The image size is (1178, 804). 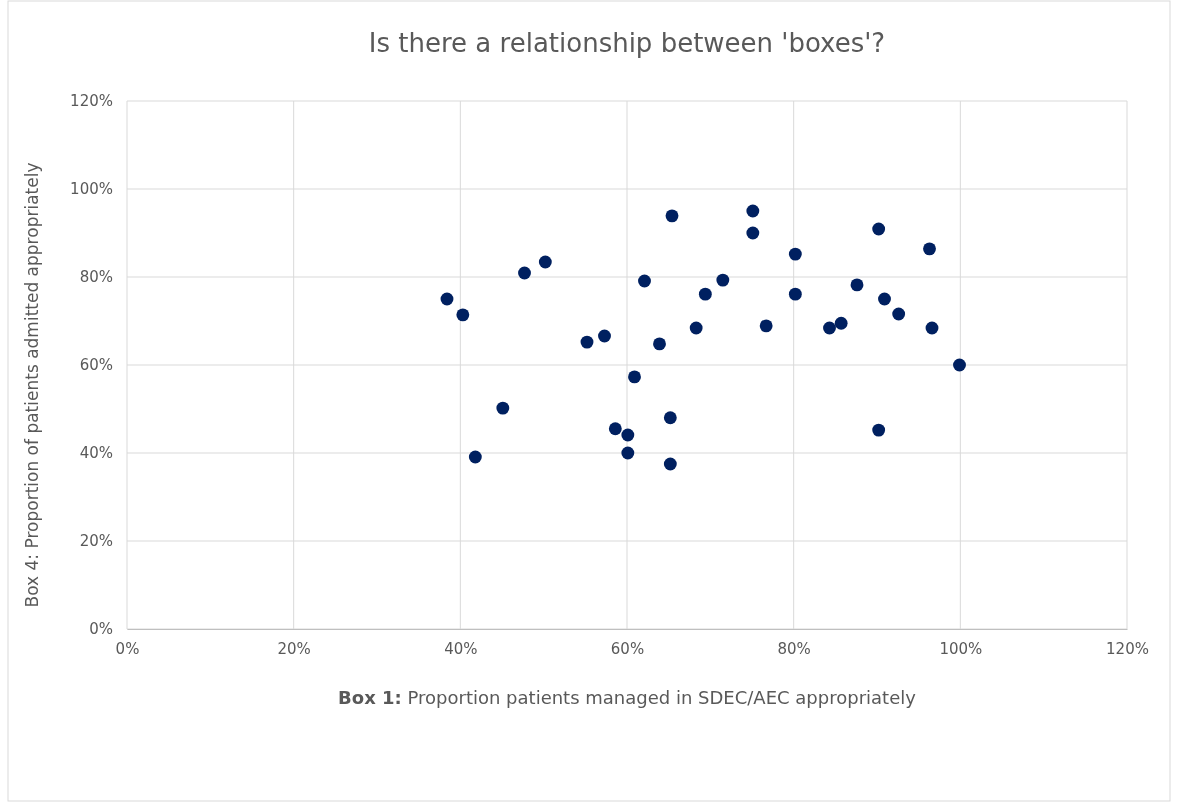 What do you see at coordinates (91, 189) in the screenshot?
I see `y-tick-label: 100%` at bounding box center [91, 189].